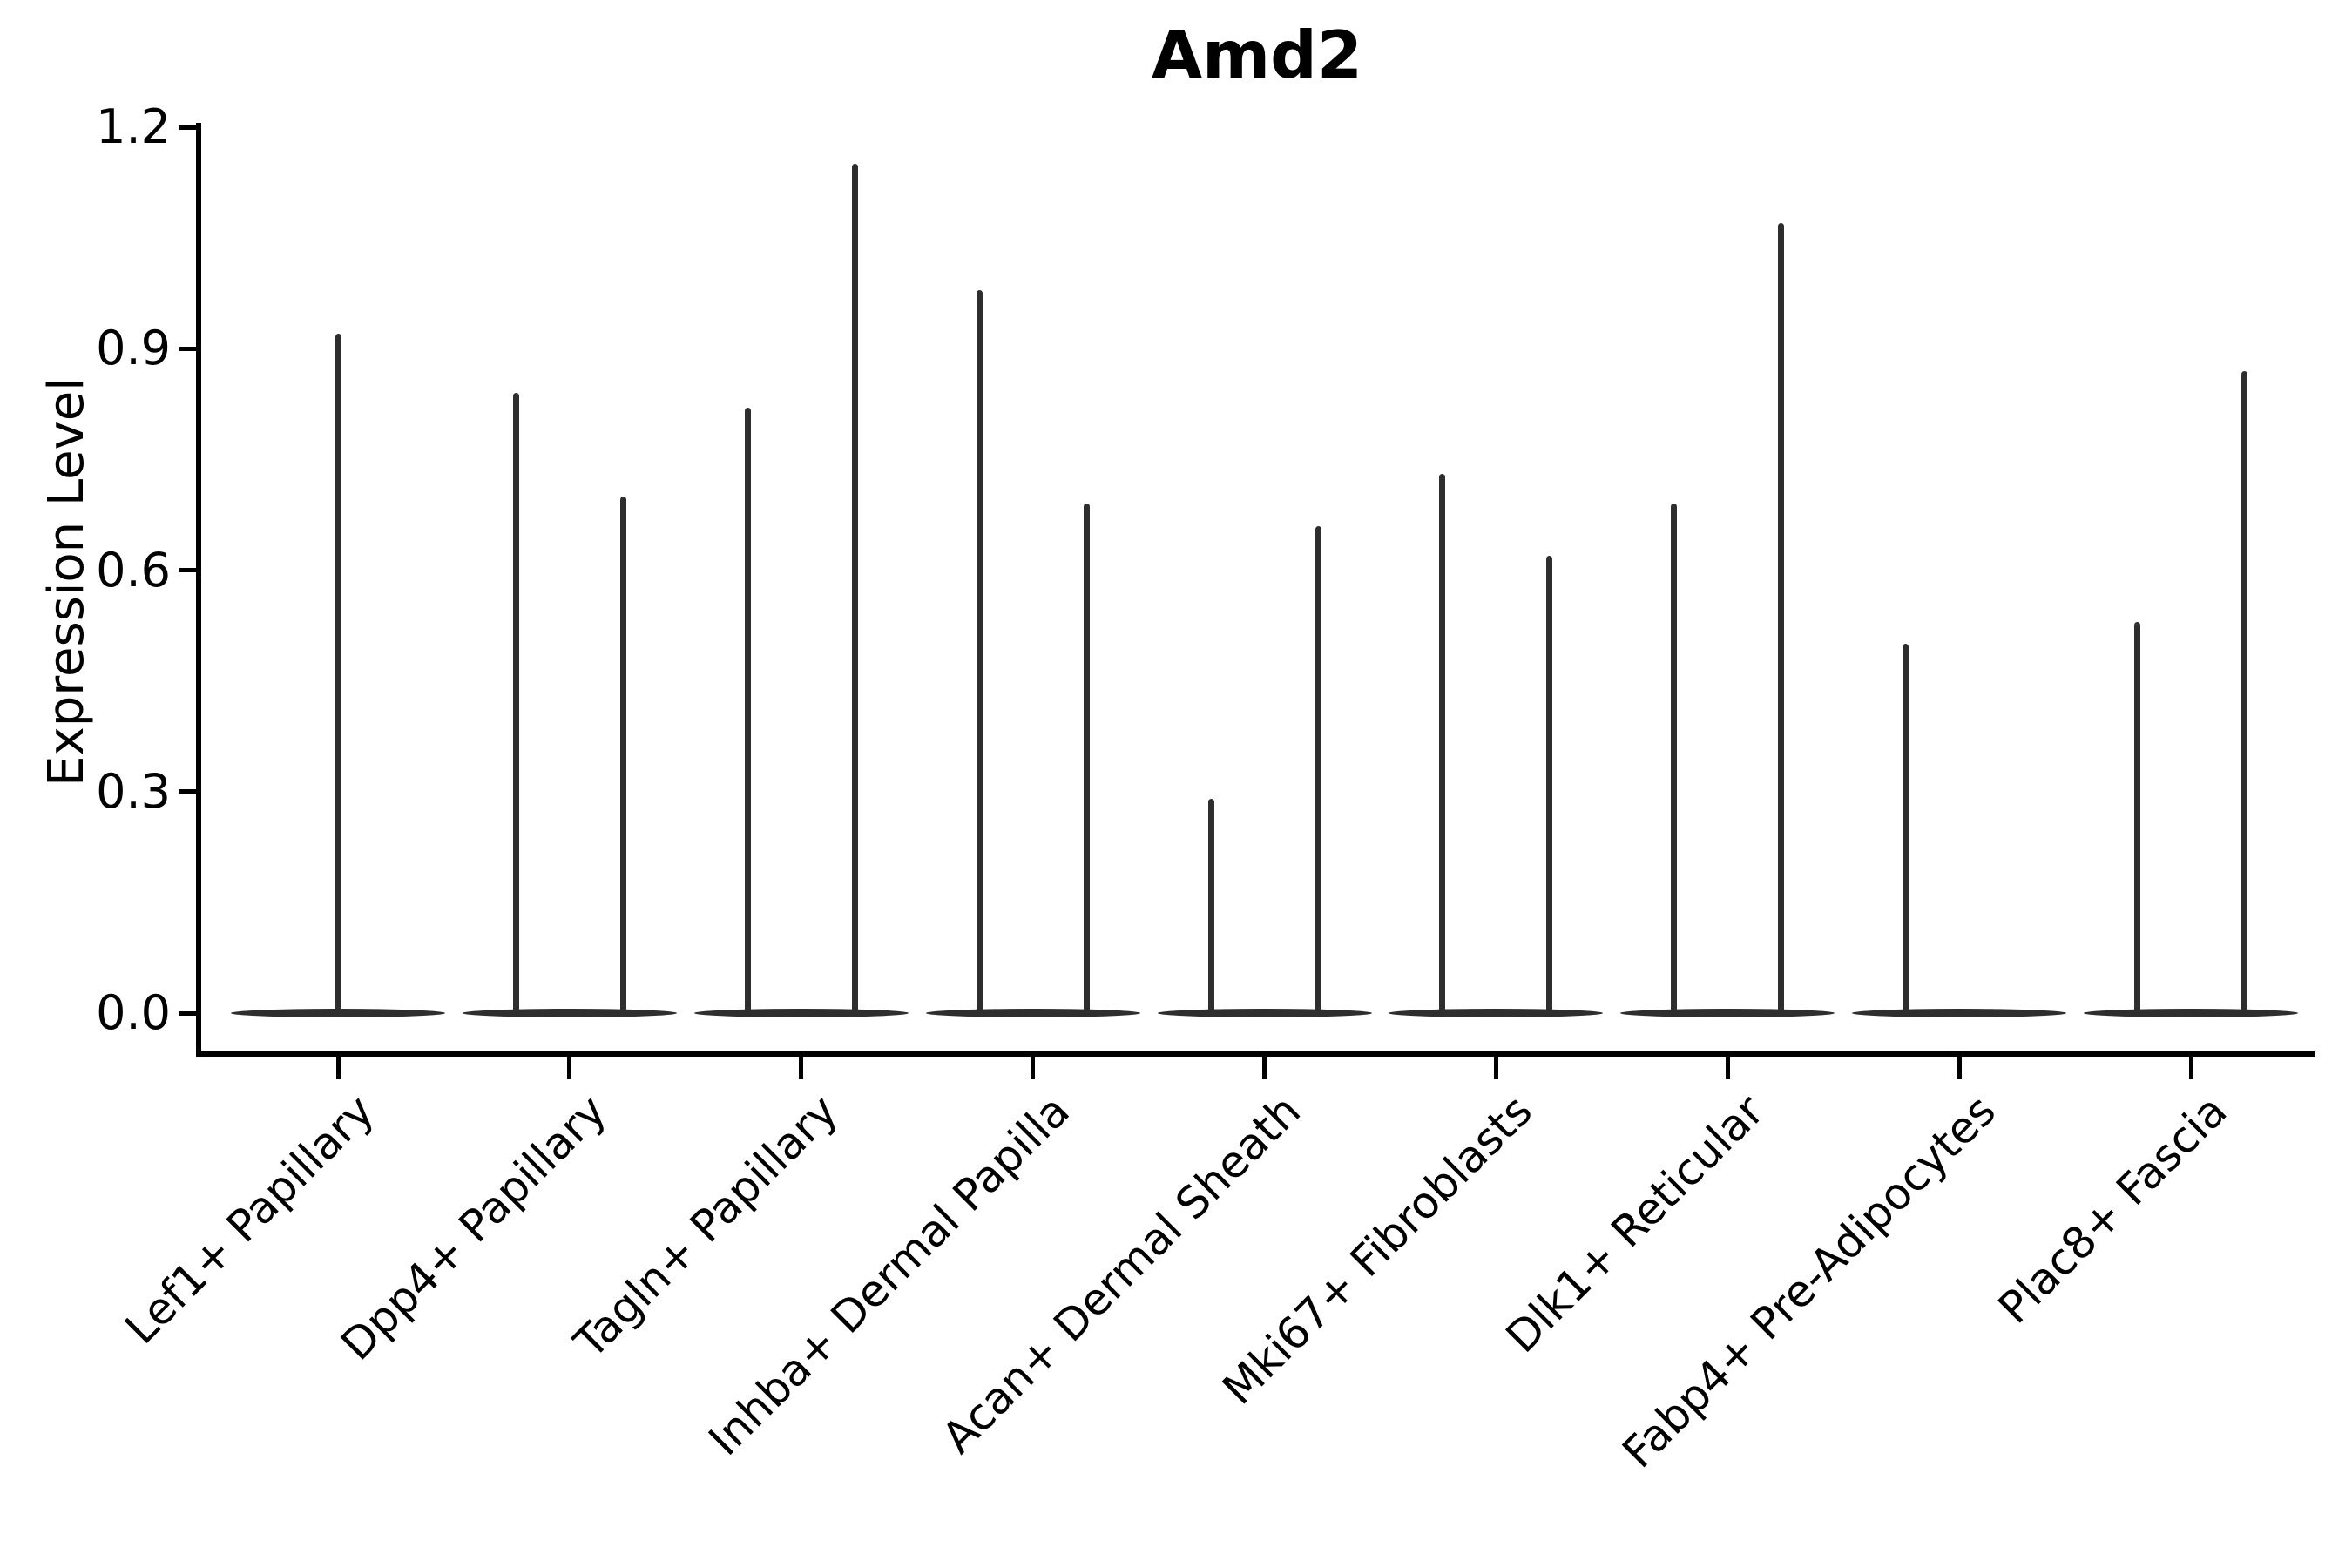 The height and width of the screenshot is (1568, 2352). I want to click on chart-title: Amd2, so click(1257, 55).